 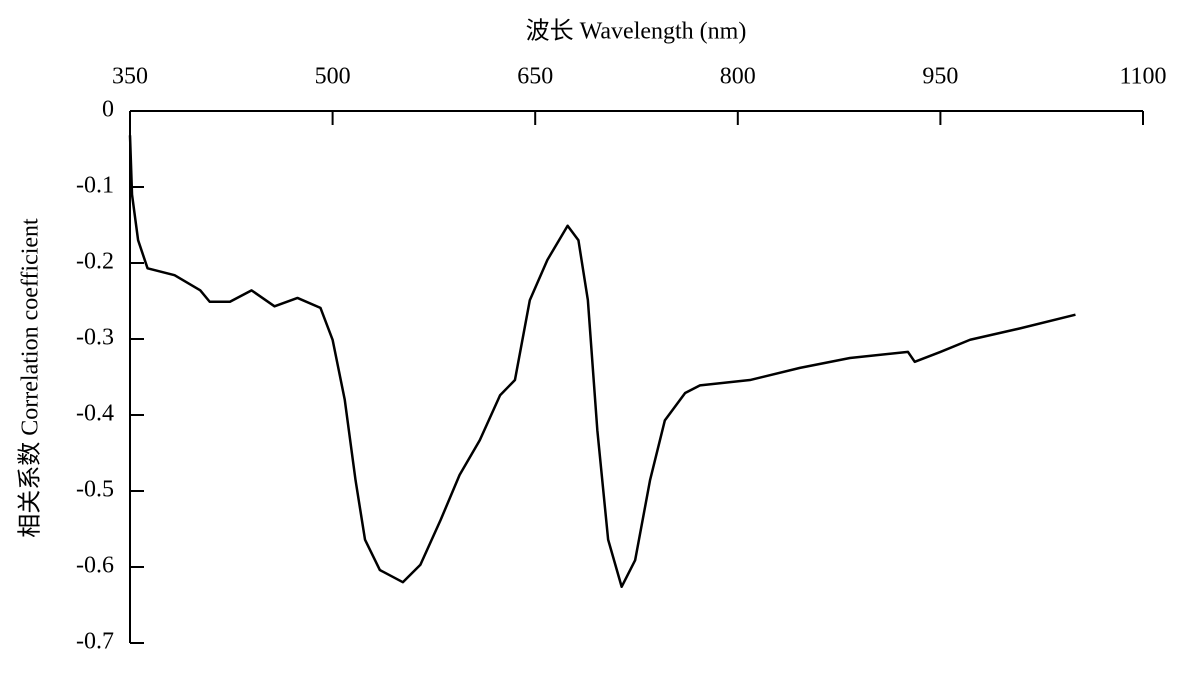 I want to click on y-tick-label: -0.3, so click(x=95, y=338).